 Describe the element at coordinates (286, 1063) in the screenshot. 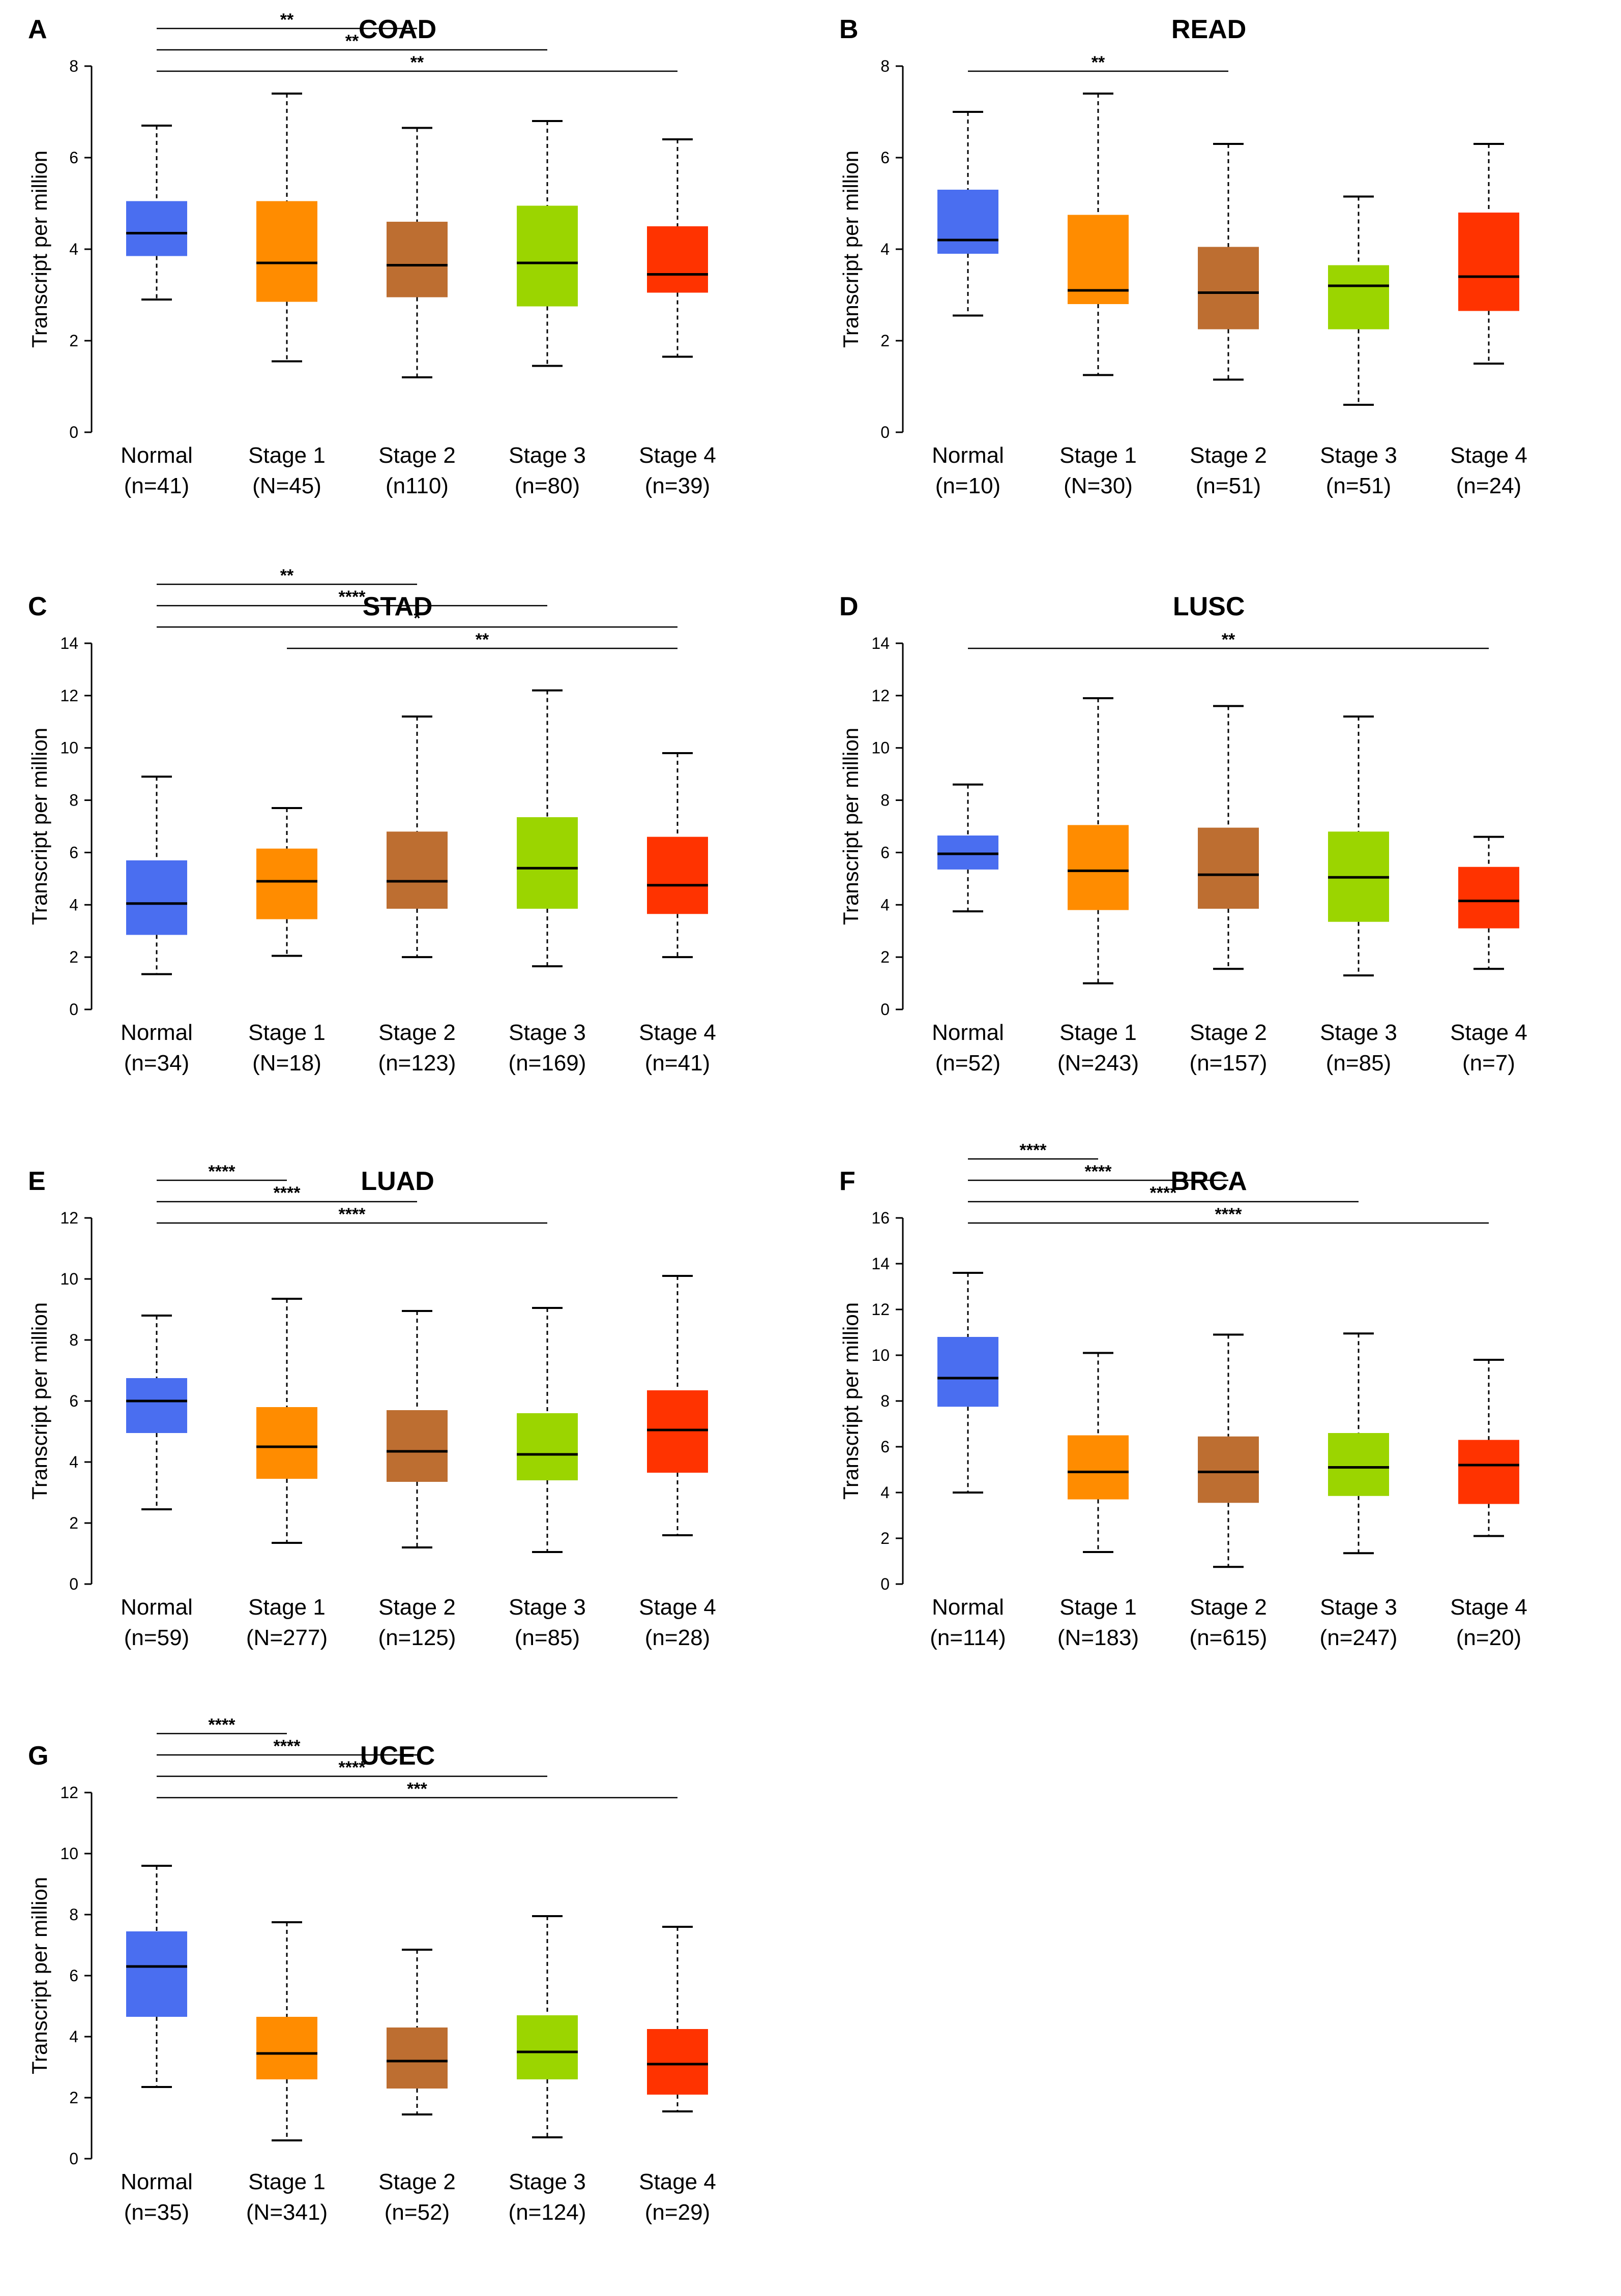

I see `sample-count-label: (N=18)` at that location.